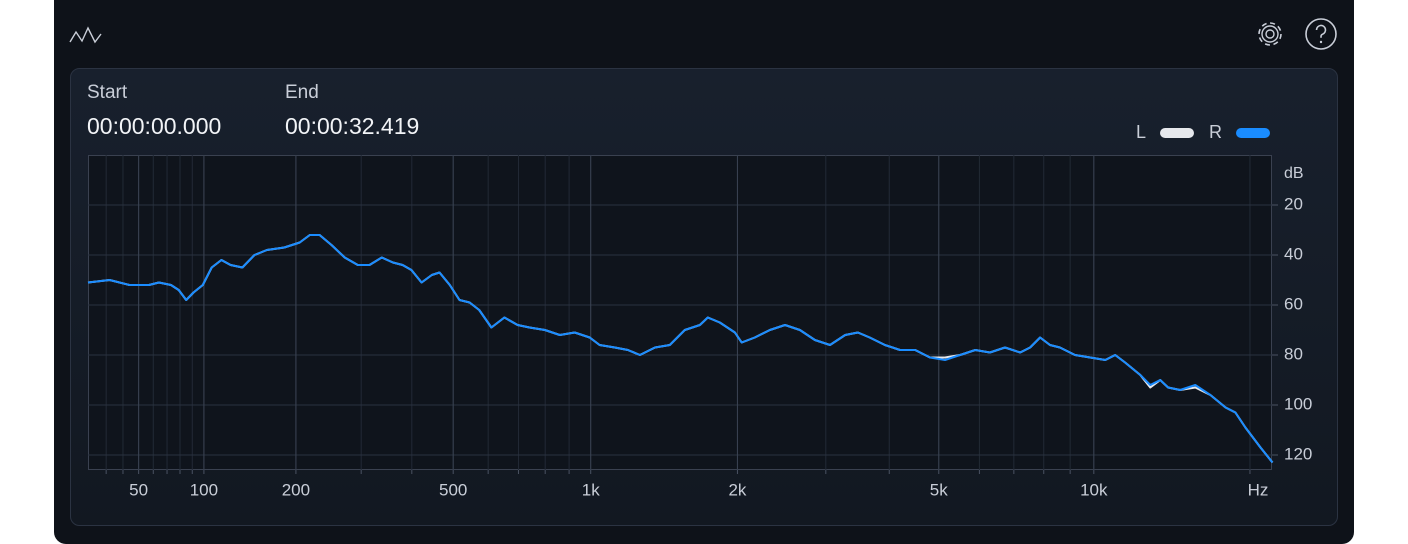 Image resolution: width=1408 pixels, height=544 pixels. What do you see at coordinates (1298, 403) in the screenshot?
I see `y-tick-label: 100` at bounding box center [1298, 403].